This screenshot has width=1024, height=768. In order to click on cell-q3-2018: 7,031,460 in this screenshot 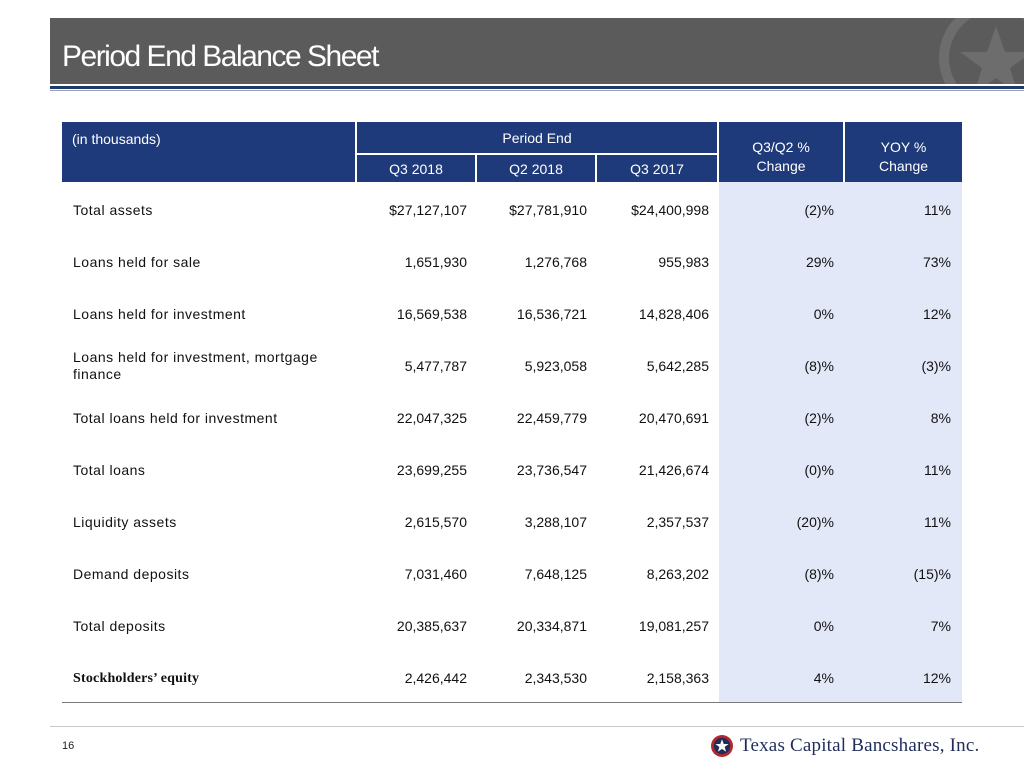, I will do `click(435, 574)`.